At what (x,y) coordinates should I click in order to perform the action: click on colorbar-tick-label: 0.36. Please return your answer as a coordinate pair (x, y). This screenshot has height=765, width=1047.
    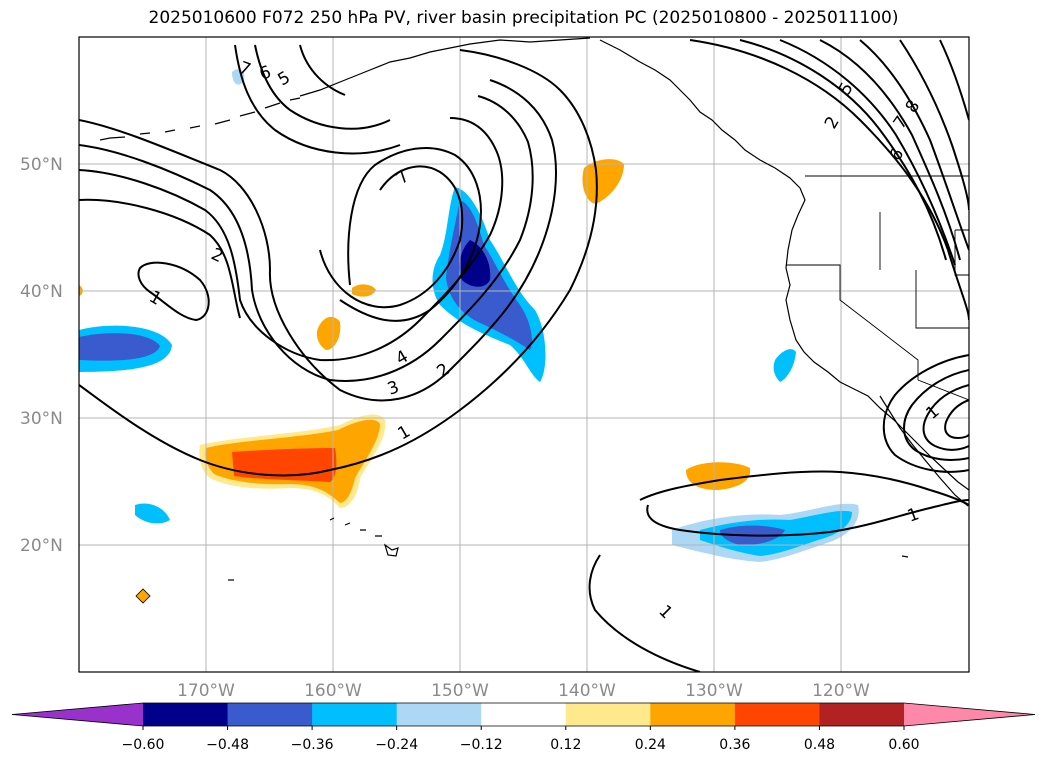
    Looking at the image, I should click on (734, 745).